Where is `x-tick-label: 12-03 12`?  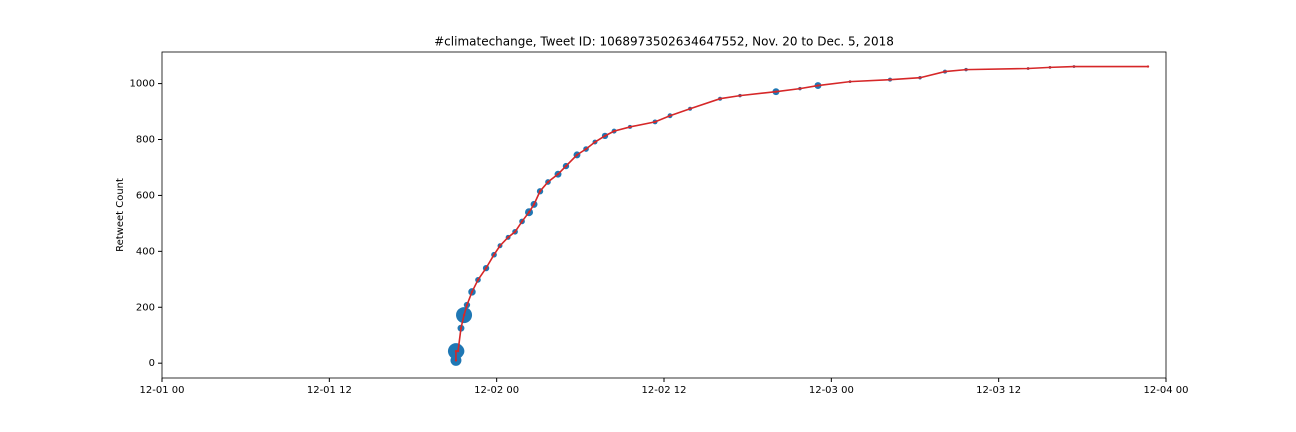
x-tick-label: 12-03 12 is located at coordinates (998, 390).